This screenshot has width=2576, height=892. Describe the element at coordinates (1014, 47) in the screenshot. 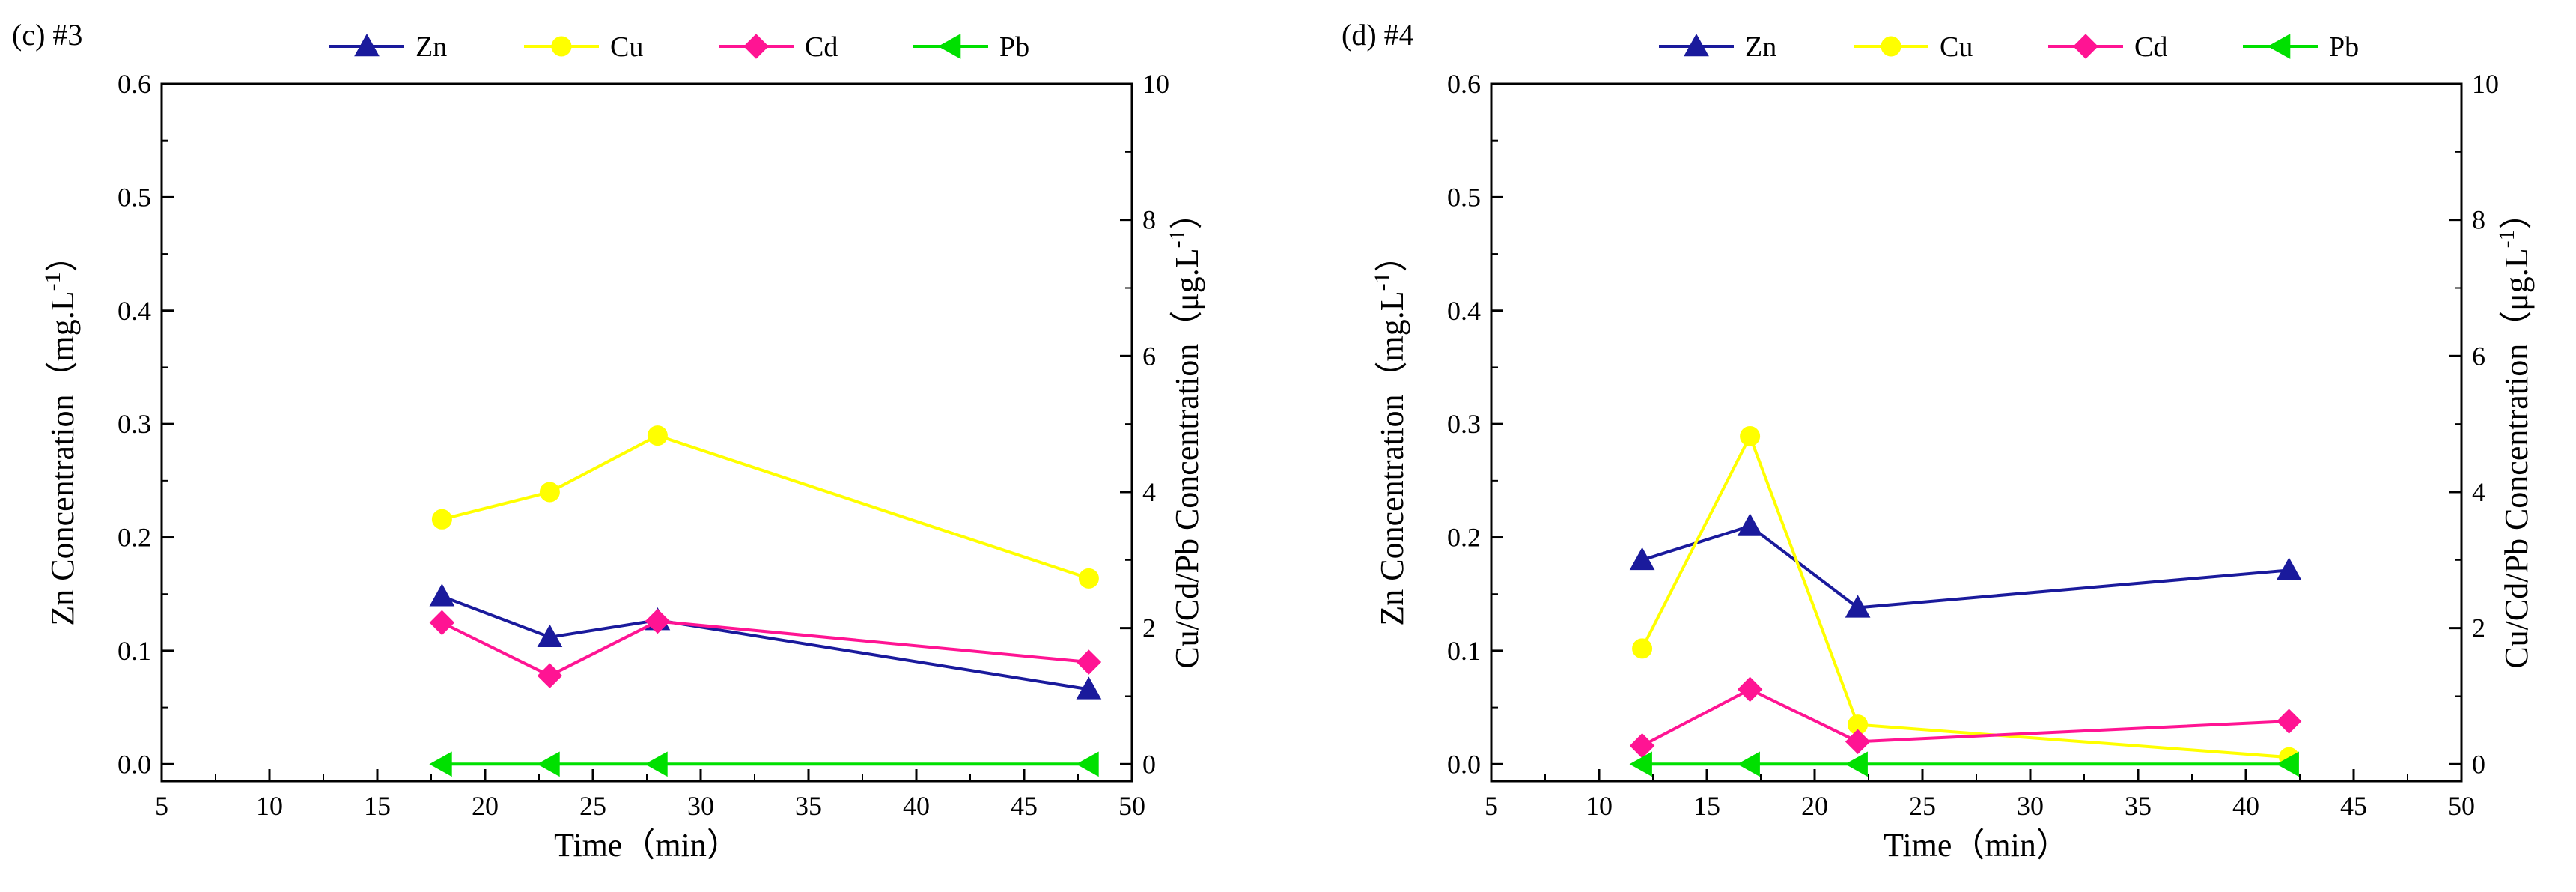

I see `legend-label: Pb` at that location.